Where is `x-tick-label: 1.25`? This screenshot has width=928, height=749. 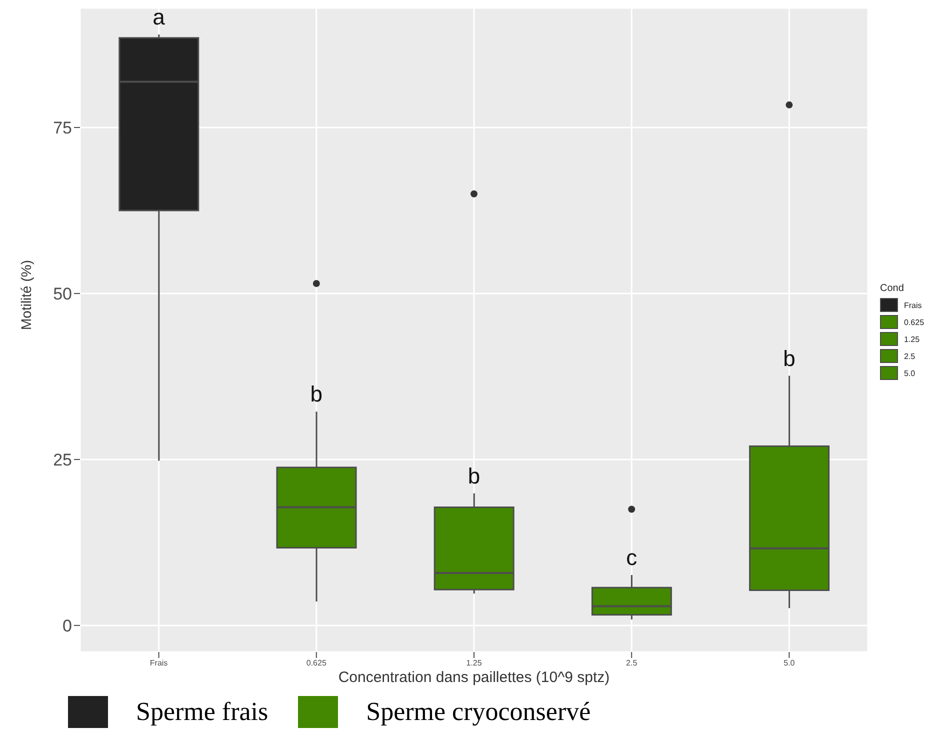 x-tick-label: 1.25 is located at coordinates (474, 663).